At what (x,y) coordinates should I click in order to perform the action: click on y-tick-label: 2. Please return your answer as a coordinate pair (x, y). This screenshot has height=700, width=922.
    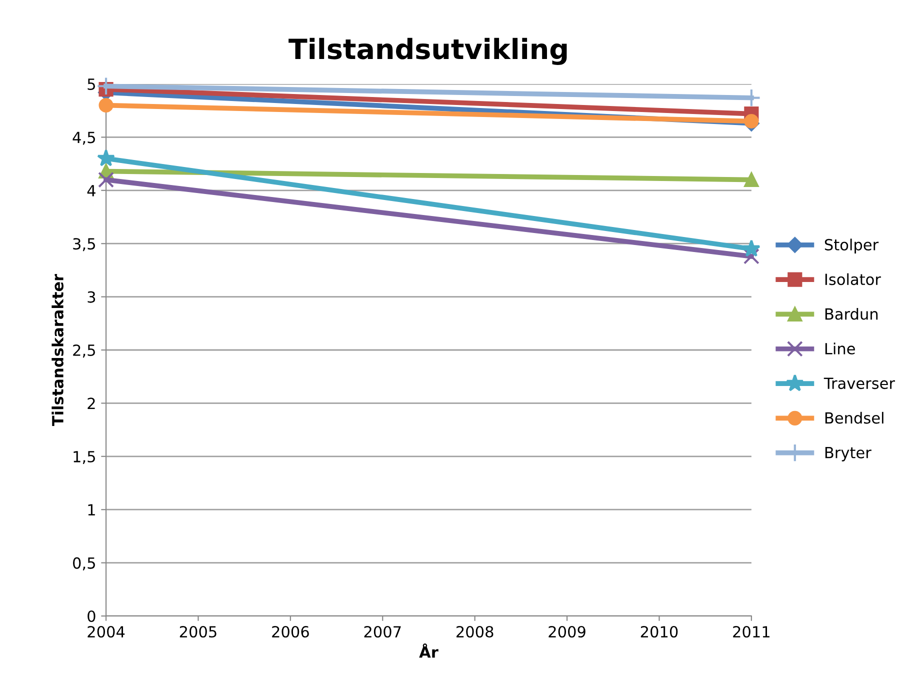
    Looking at the image, I should click on (91, 404).